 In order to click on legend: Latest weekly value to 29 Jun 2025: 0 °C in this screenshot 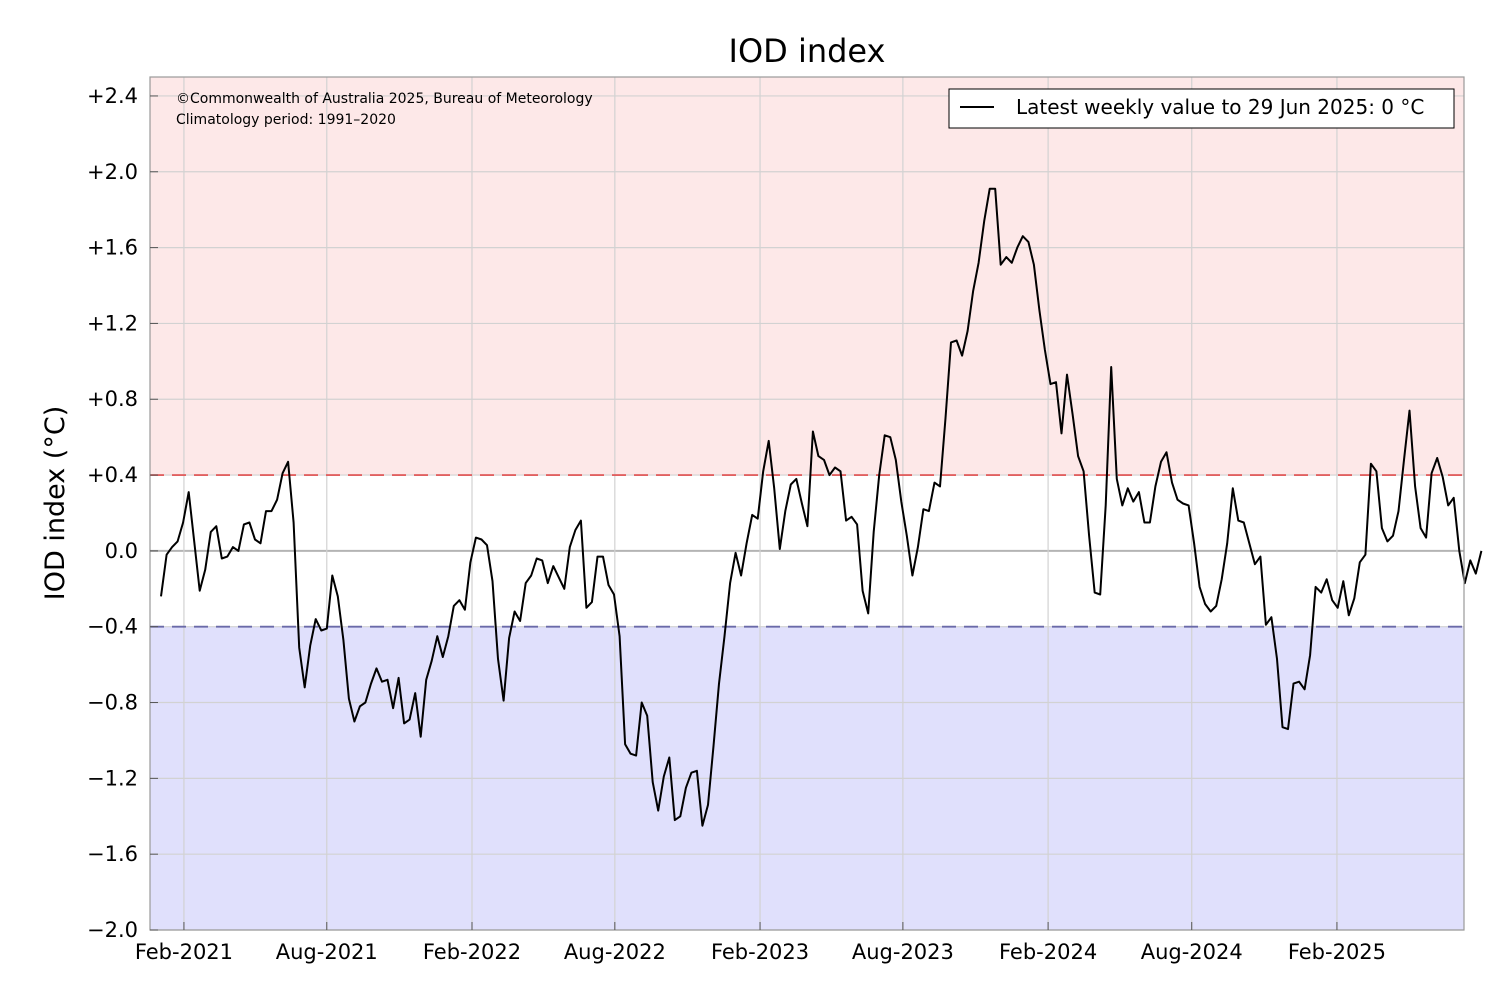, I will do `click(1201, 108)`.